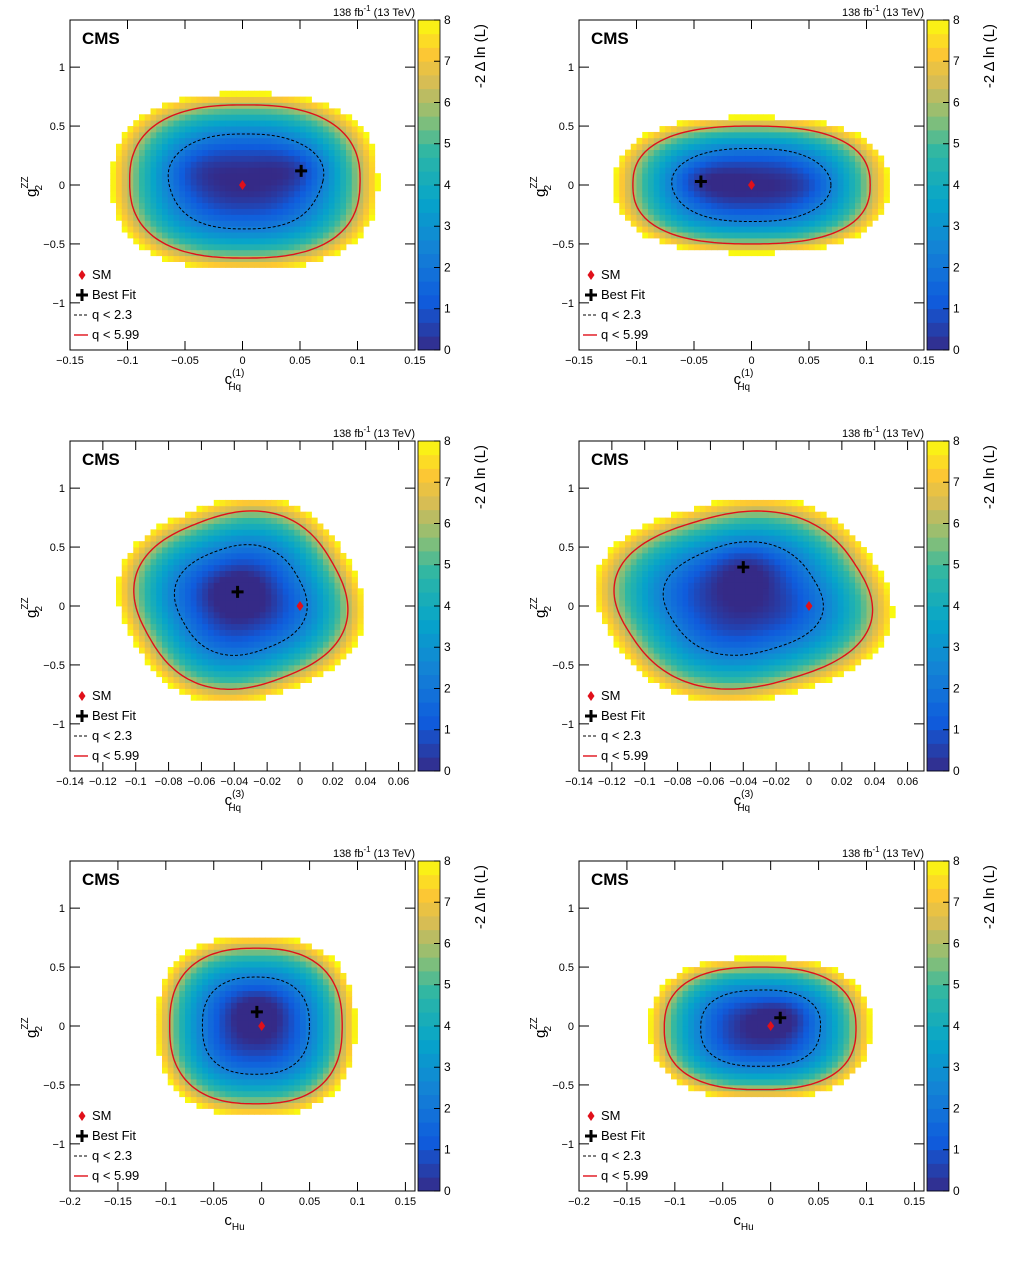  I want to click on y-tick-label: 0.5, so click(57, 127).